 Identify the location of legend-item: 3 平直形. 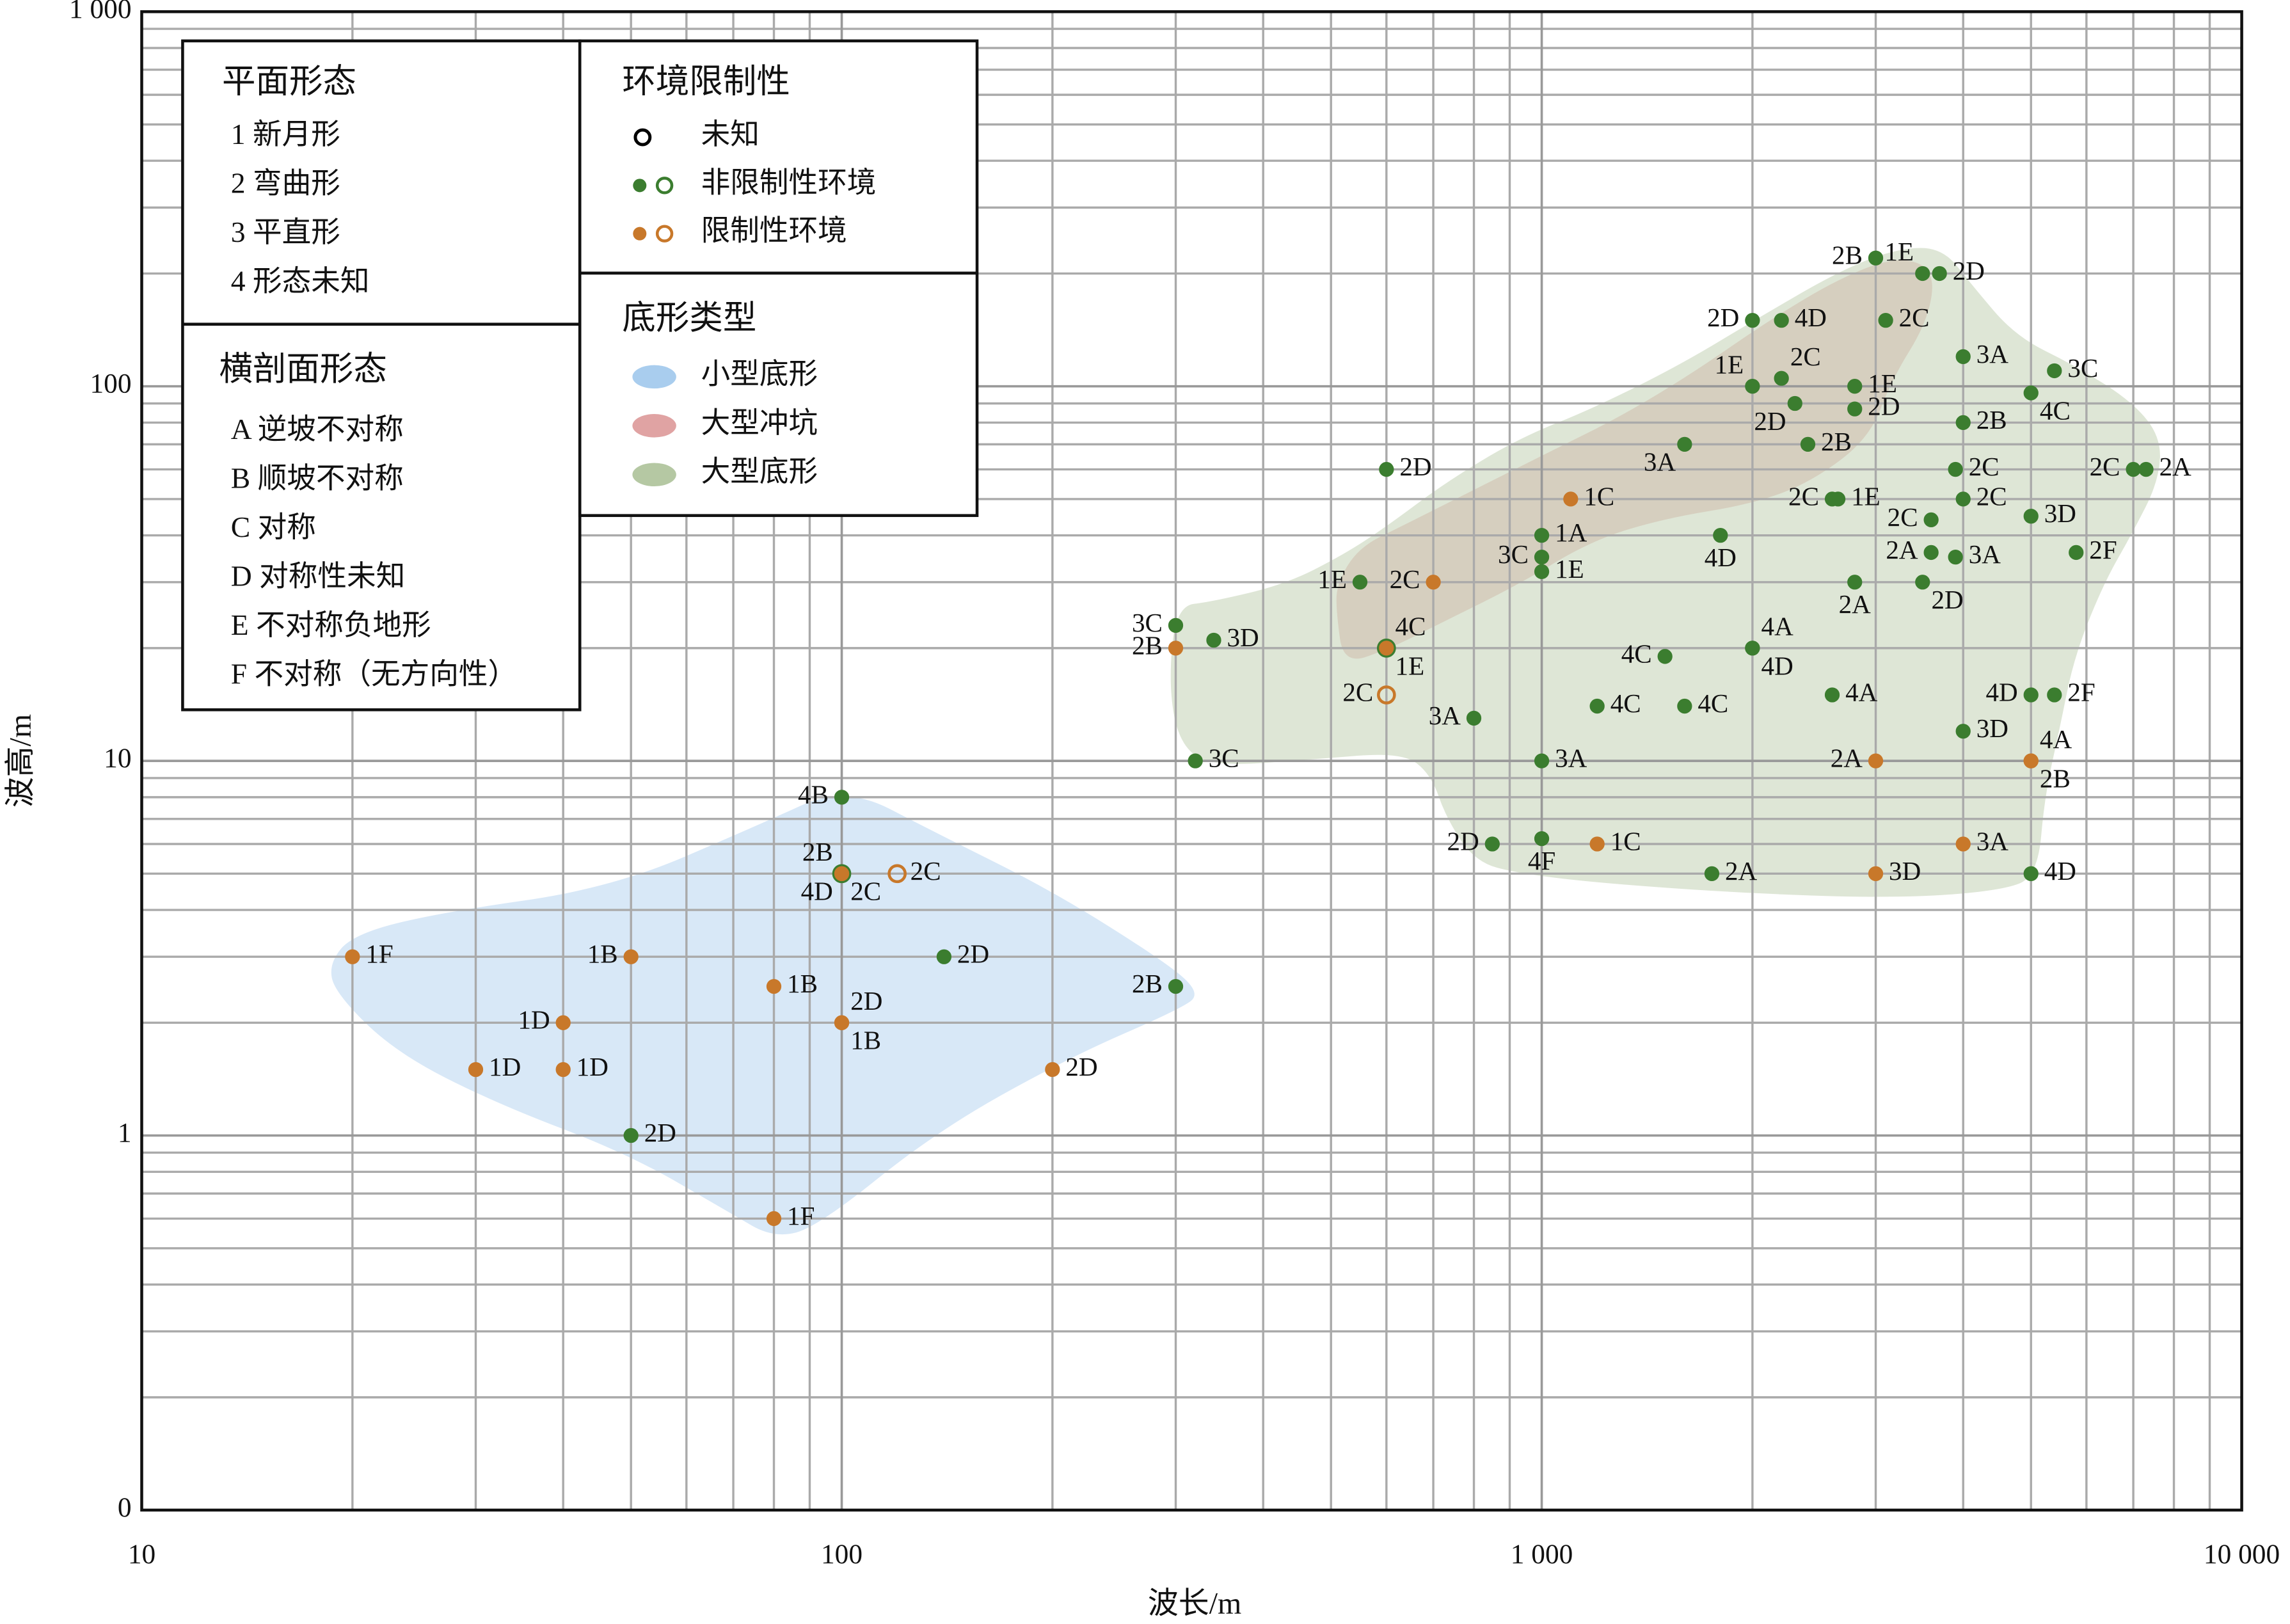
(285, 232).